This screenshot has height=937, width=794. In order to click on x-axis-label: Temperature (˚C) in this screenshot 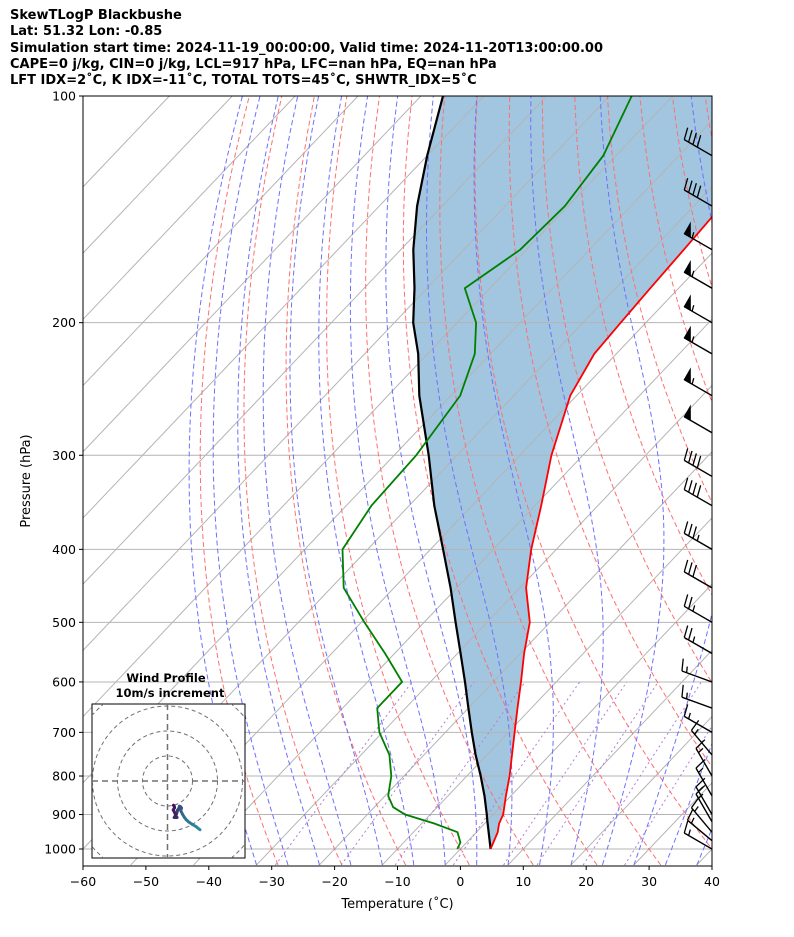, I will do `click(396, 904)`.